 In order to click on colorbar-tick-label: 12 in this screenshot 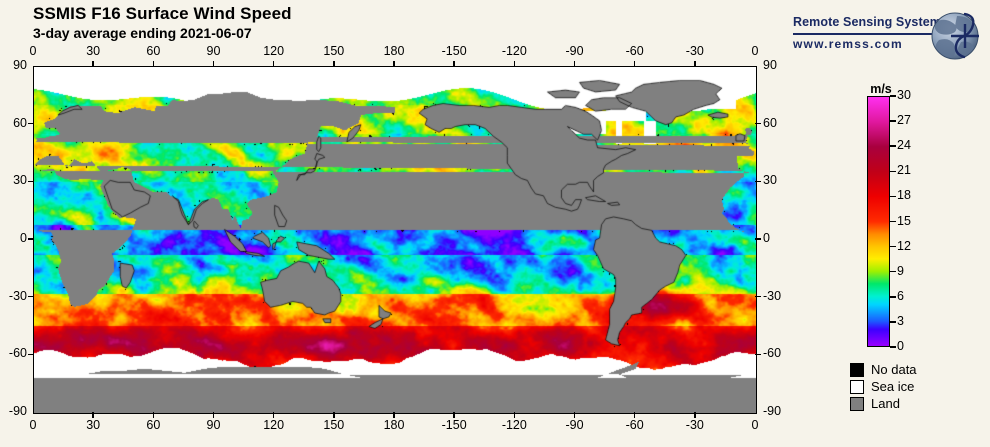, I will do `click(904, 245)`.